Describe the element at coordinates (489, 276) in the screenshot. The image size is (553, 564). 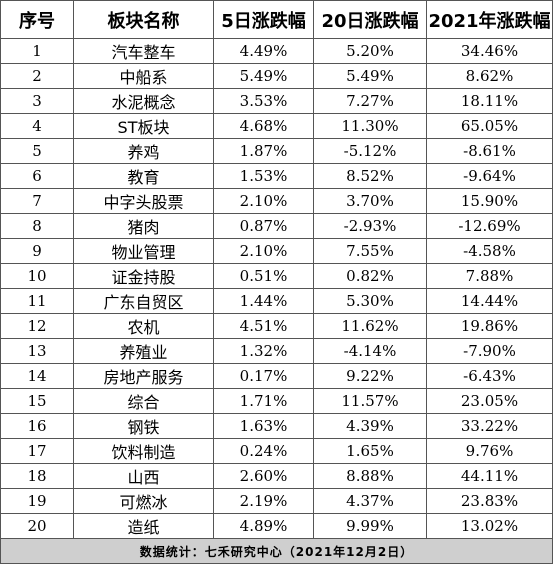
I see `cell-2021-change: 7.88%` at that location.